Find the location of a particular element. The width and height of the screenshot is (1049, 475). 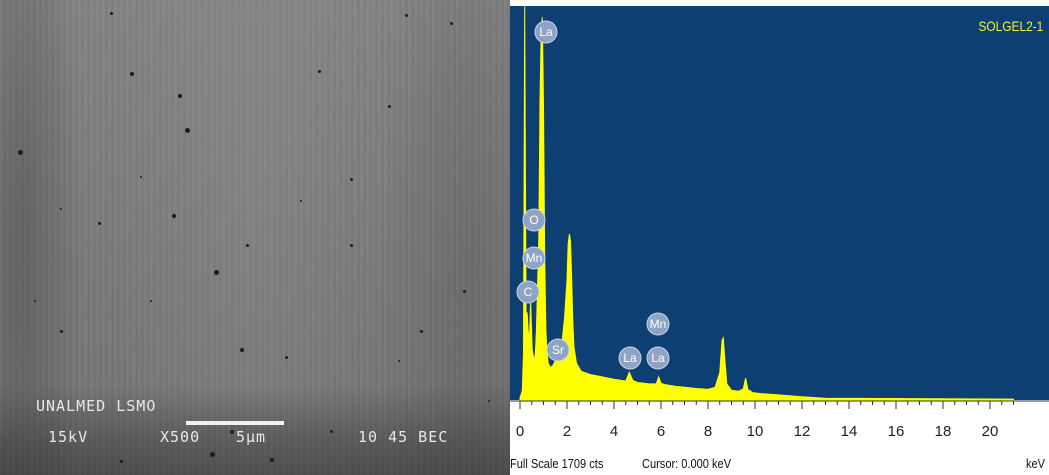

element-label: Sr is located at coordinates (558, 350).